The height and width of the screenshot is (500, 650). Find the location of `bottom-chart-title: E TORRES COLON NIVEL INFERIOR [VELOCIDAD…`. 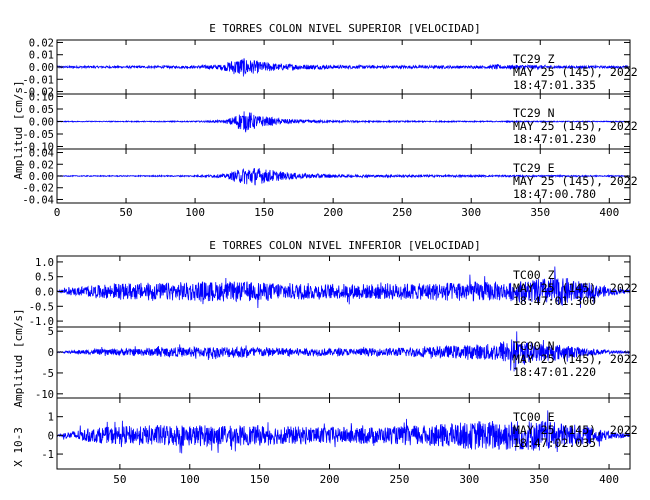

bottom-chart-title: E TORRES COLON NIVEL INFERIOR [VELOCIDAD… is located at coordinates (345, 245).